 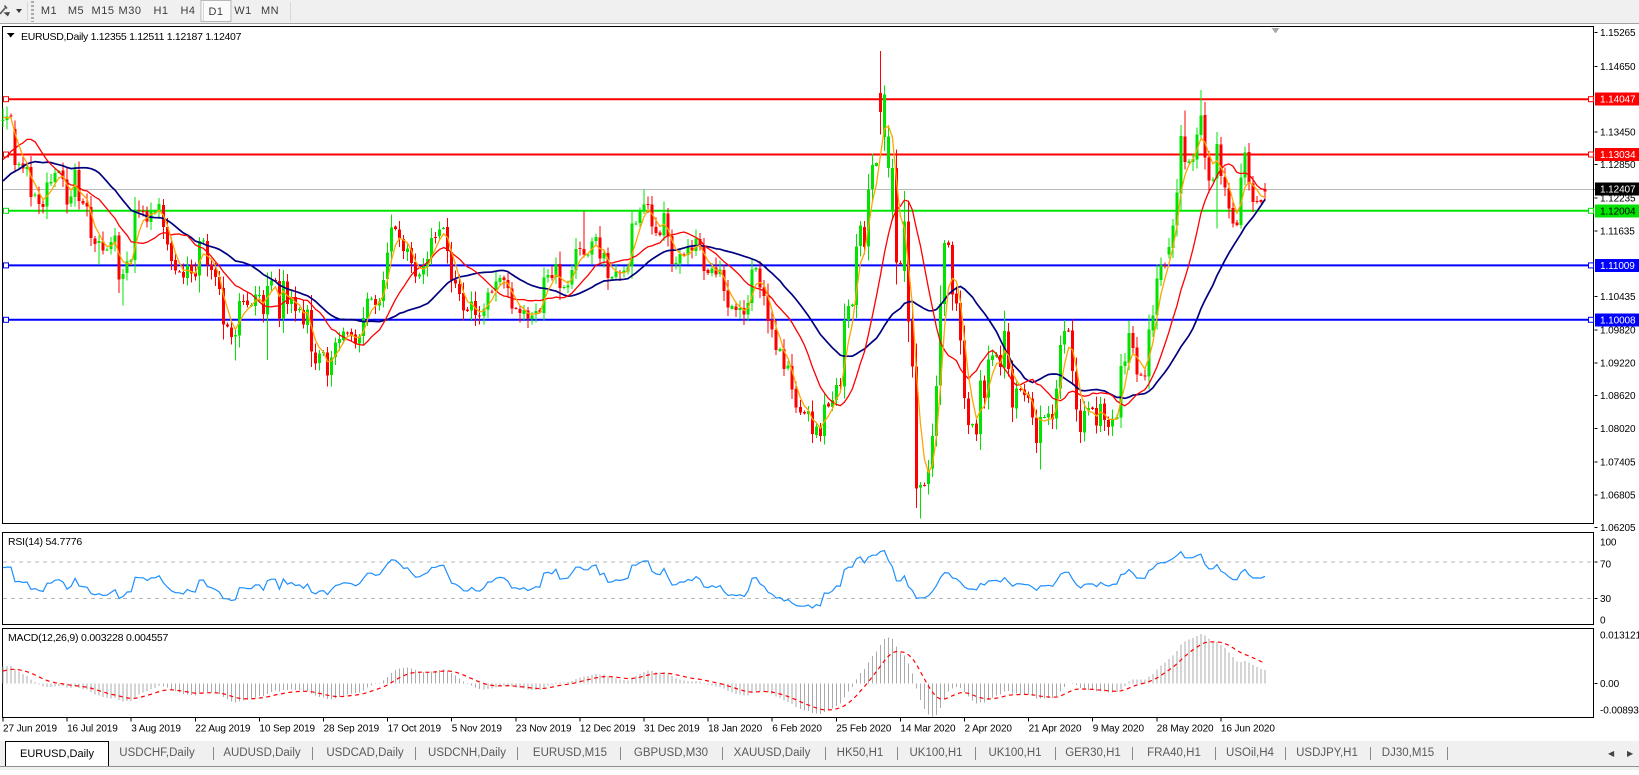 What do you see at coordinates (989, 729) in the screenshot?
I see `svg-text: 2 Apr 2020` at bounding box center [989, 729].